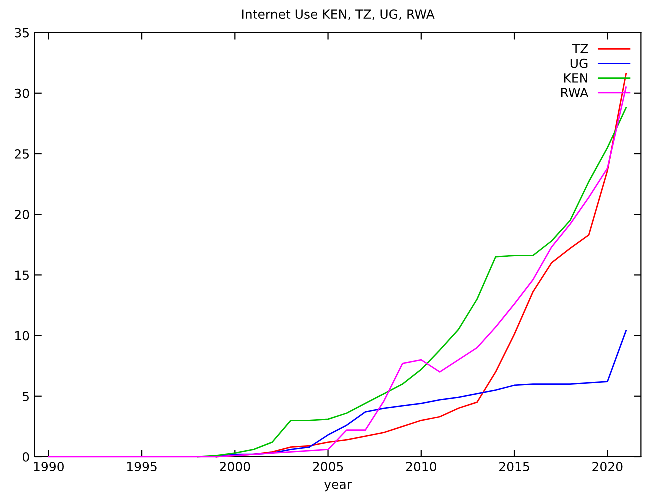  Describe the element at coordinates (22, 93) in the screenshot. I see `y-tick-label: 30` at that location.